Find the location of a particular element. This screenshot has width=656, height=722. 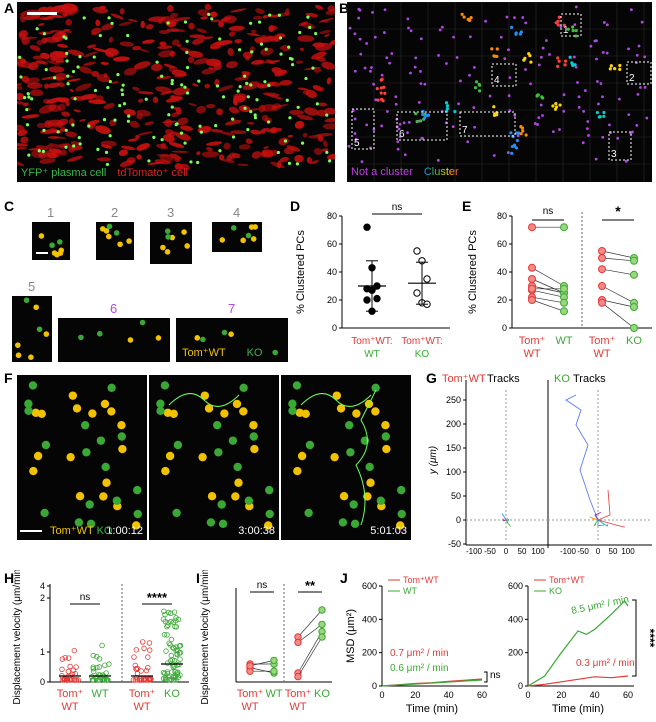

track is located at coordinates (601, 523).